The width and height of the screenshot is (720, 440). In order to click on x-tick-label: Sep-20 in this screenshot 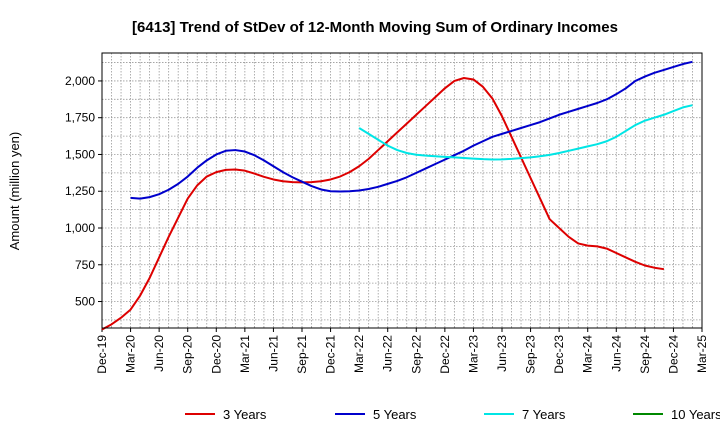, I will do `click(188, 354)`.